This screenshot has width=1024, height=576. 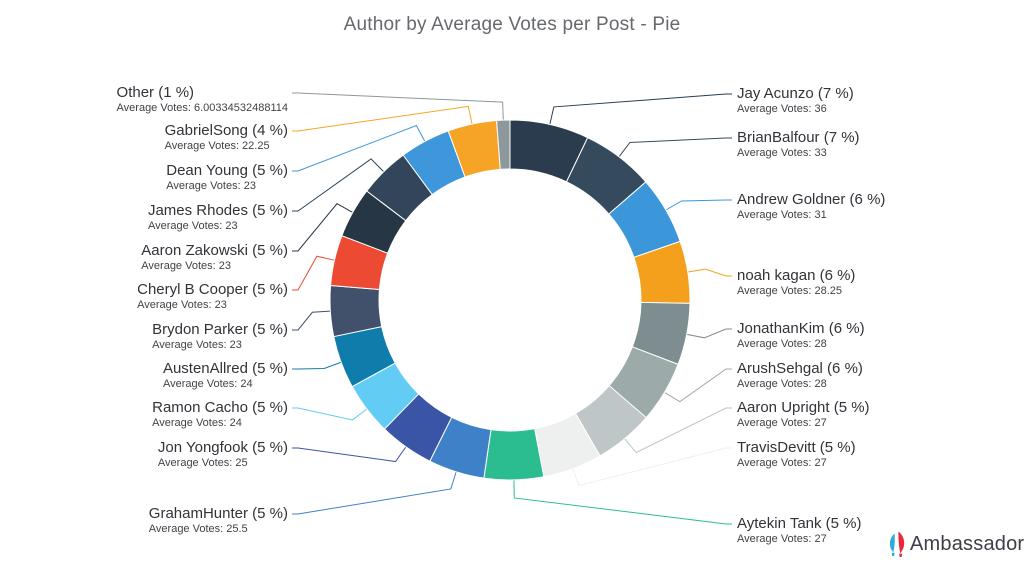 What do you see at coordinates (382, 118) in the screenshot?
I see `connector-gabrielsong` at bounding box center [382, 118].